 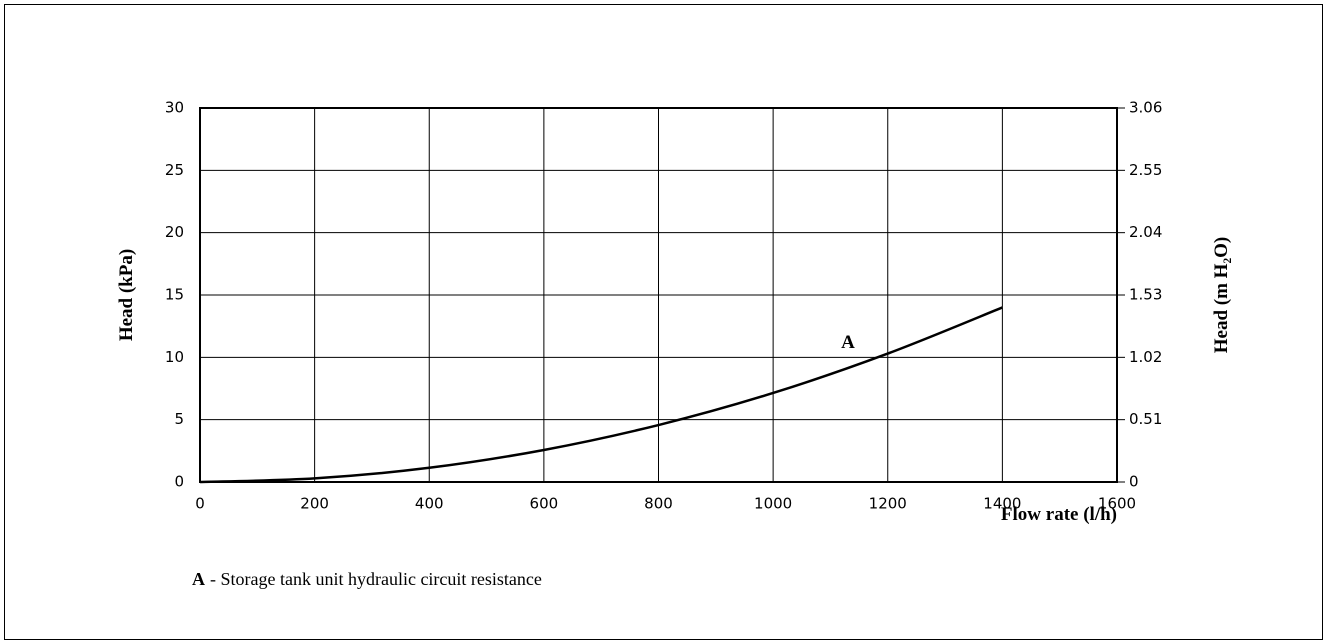 What do you see at coordinates (1145, 232) in the screenshot?
I see `y2-tick-label: 2.04` at bounding box center [1145, 232].